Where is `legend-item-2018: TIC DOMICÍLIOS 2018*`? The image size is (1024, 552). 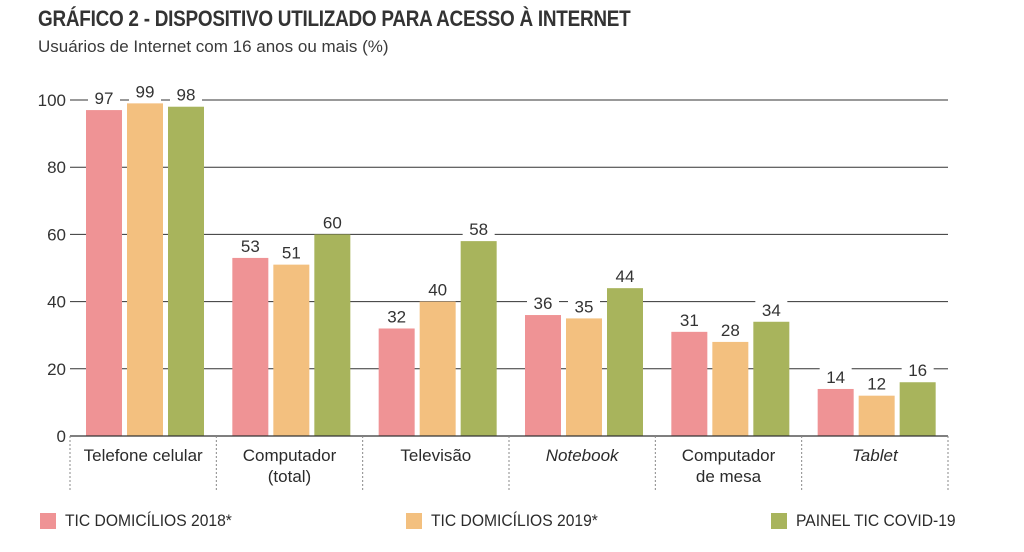 legend-item-2018: TIC DOMICÍLIOS 2018* is located at coordinates (143, 521).